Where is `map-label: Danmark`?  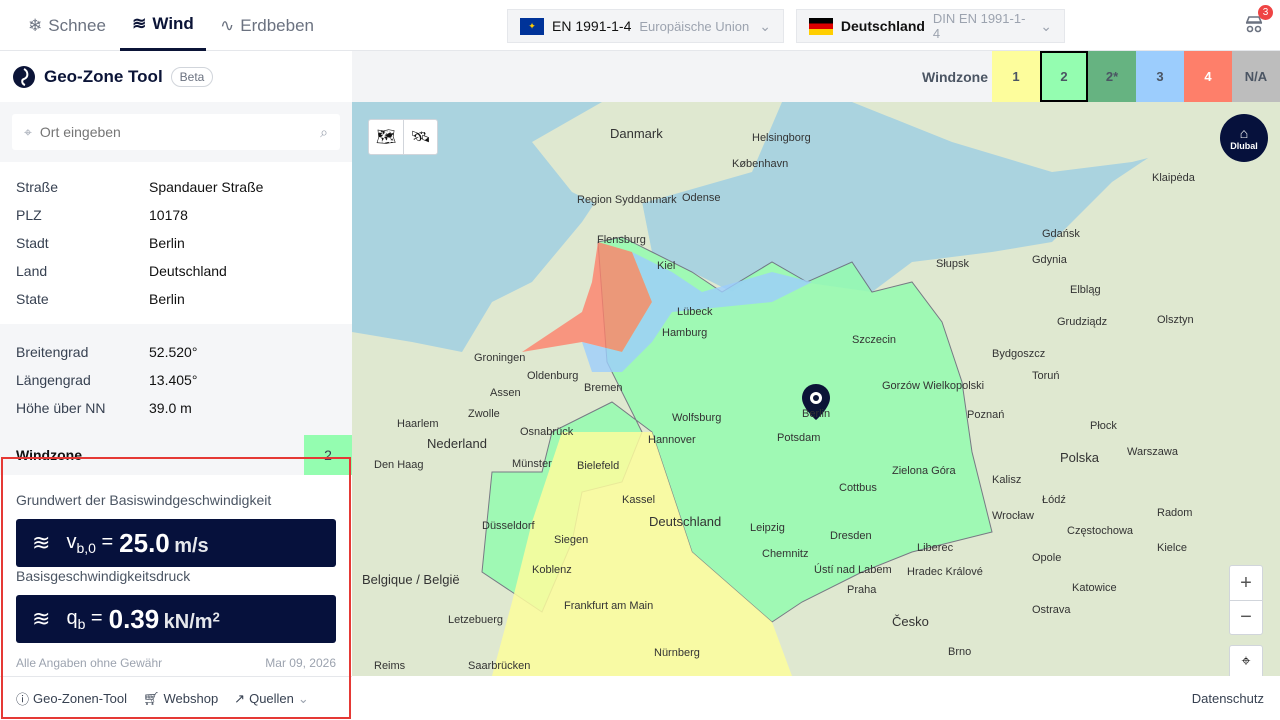 map-label: Danmark is located at coordinates (636, 133).